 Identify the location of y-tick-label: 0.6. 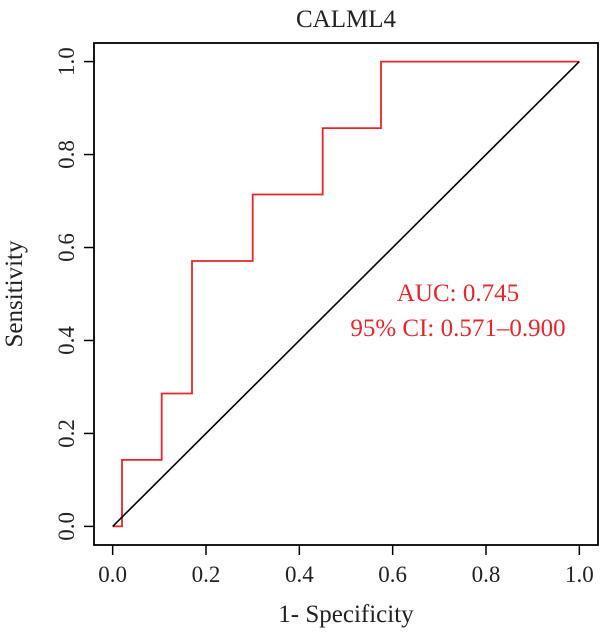
(66, 247).